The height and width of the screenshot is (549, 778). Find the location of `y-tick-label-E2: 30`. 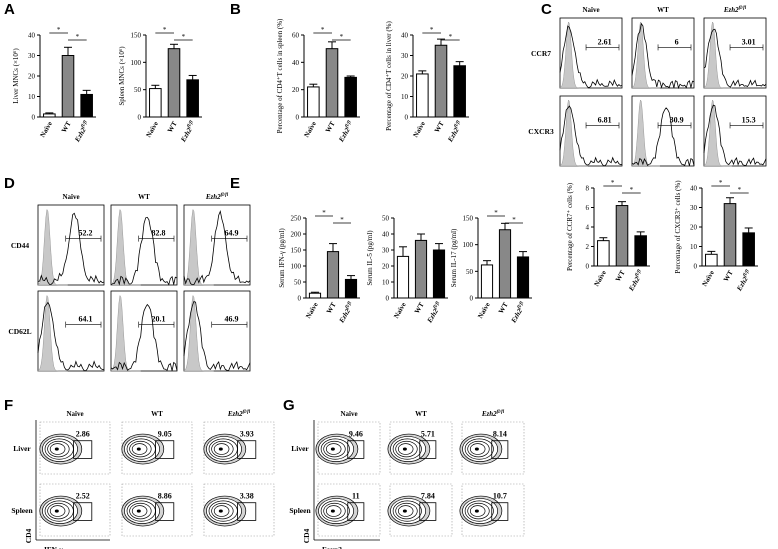

y-tick-label-E2: 30 is located at coordinates (386, 251).